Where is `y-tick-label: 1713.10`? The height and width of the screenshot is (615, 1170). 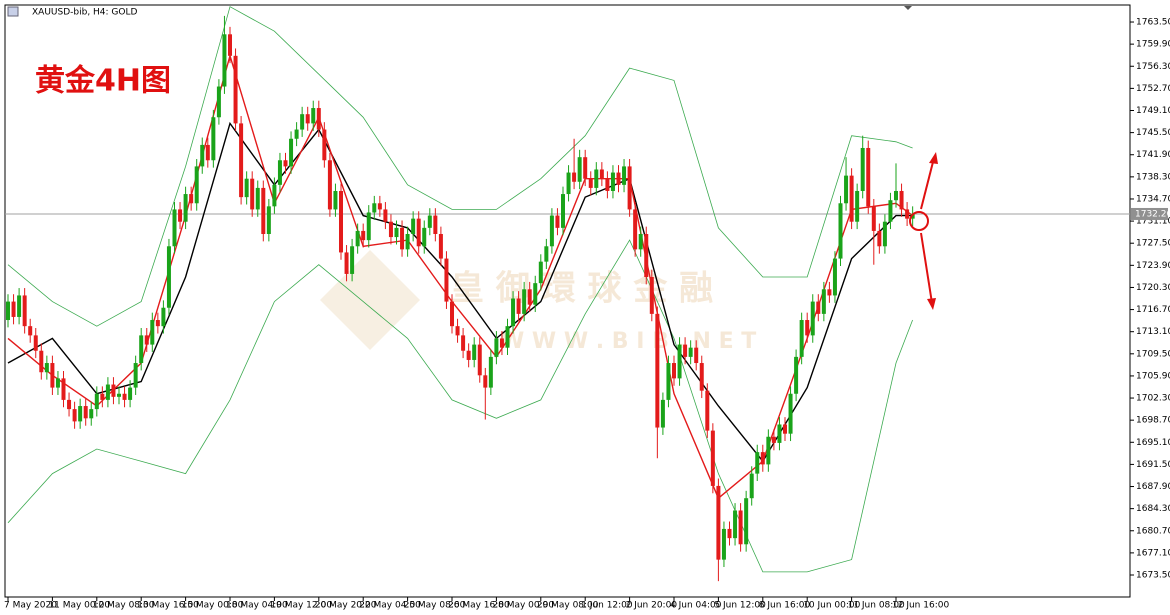
y-tick-label: 1713.10 is located at coordinates (1153, 332).